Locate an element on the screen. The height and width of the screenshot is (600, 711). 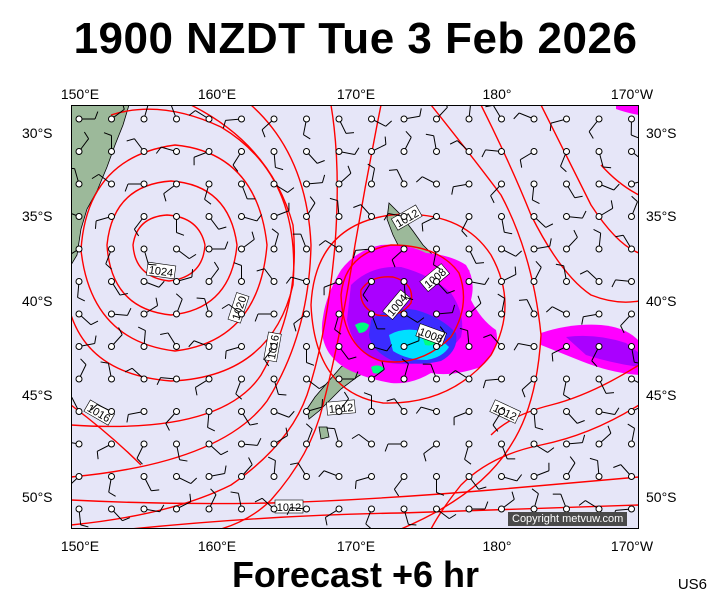
isobar-e3 is located at coordinates (589, 179).